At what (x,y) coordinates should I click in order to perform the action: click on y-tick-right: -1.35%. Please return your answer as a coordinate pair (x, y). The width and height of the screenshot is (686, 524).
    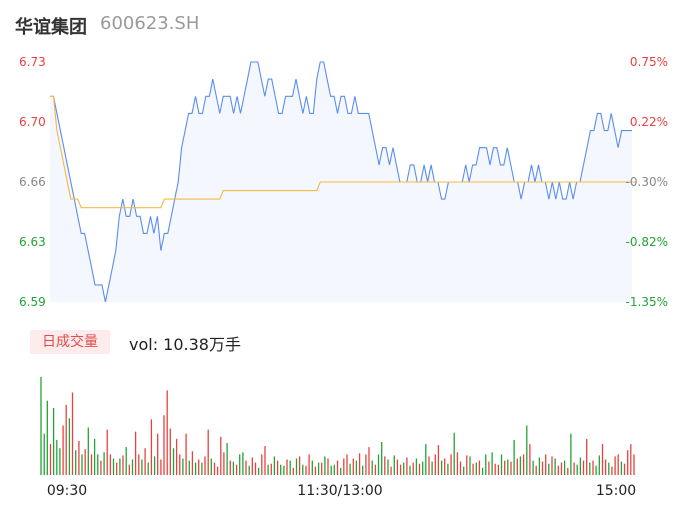
    Looking at the image, I should click on (647, 302).